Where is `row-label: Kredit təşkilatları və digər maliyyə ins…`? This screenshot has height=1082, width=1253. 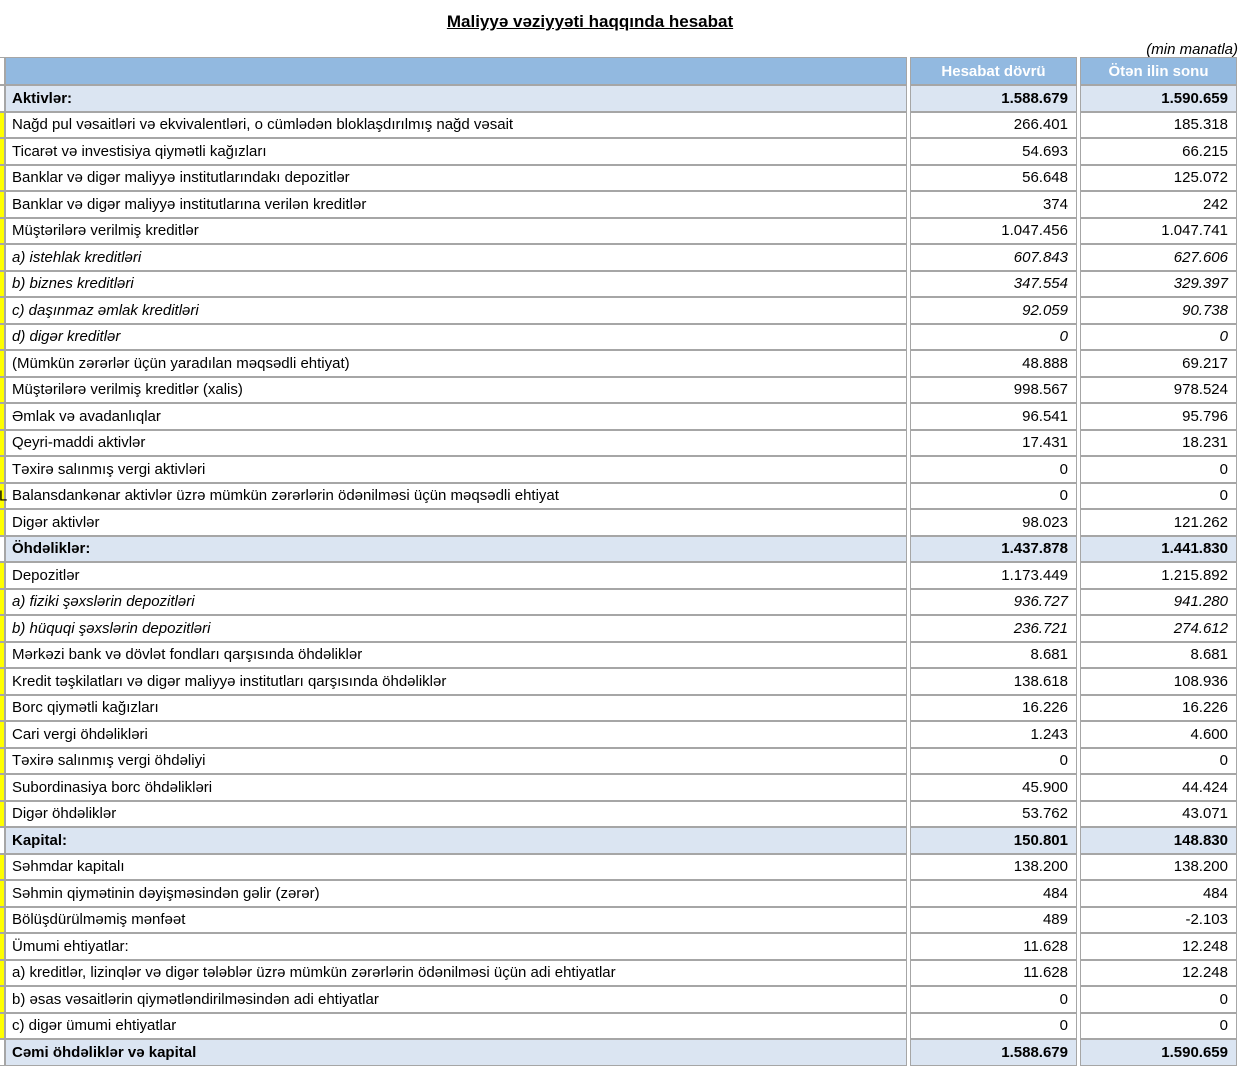
row-label: Kredit təşkilatları və digər maliyyə ins… is located at coordinates (456, 681).